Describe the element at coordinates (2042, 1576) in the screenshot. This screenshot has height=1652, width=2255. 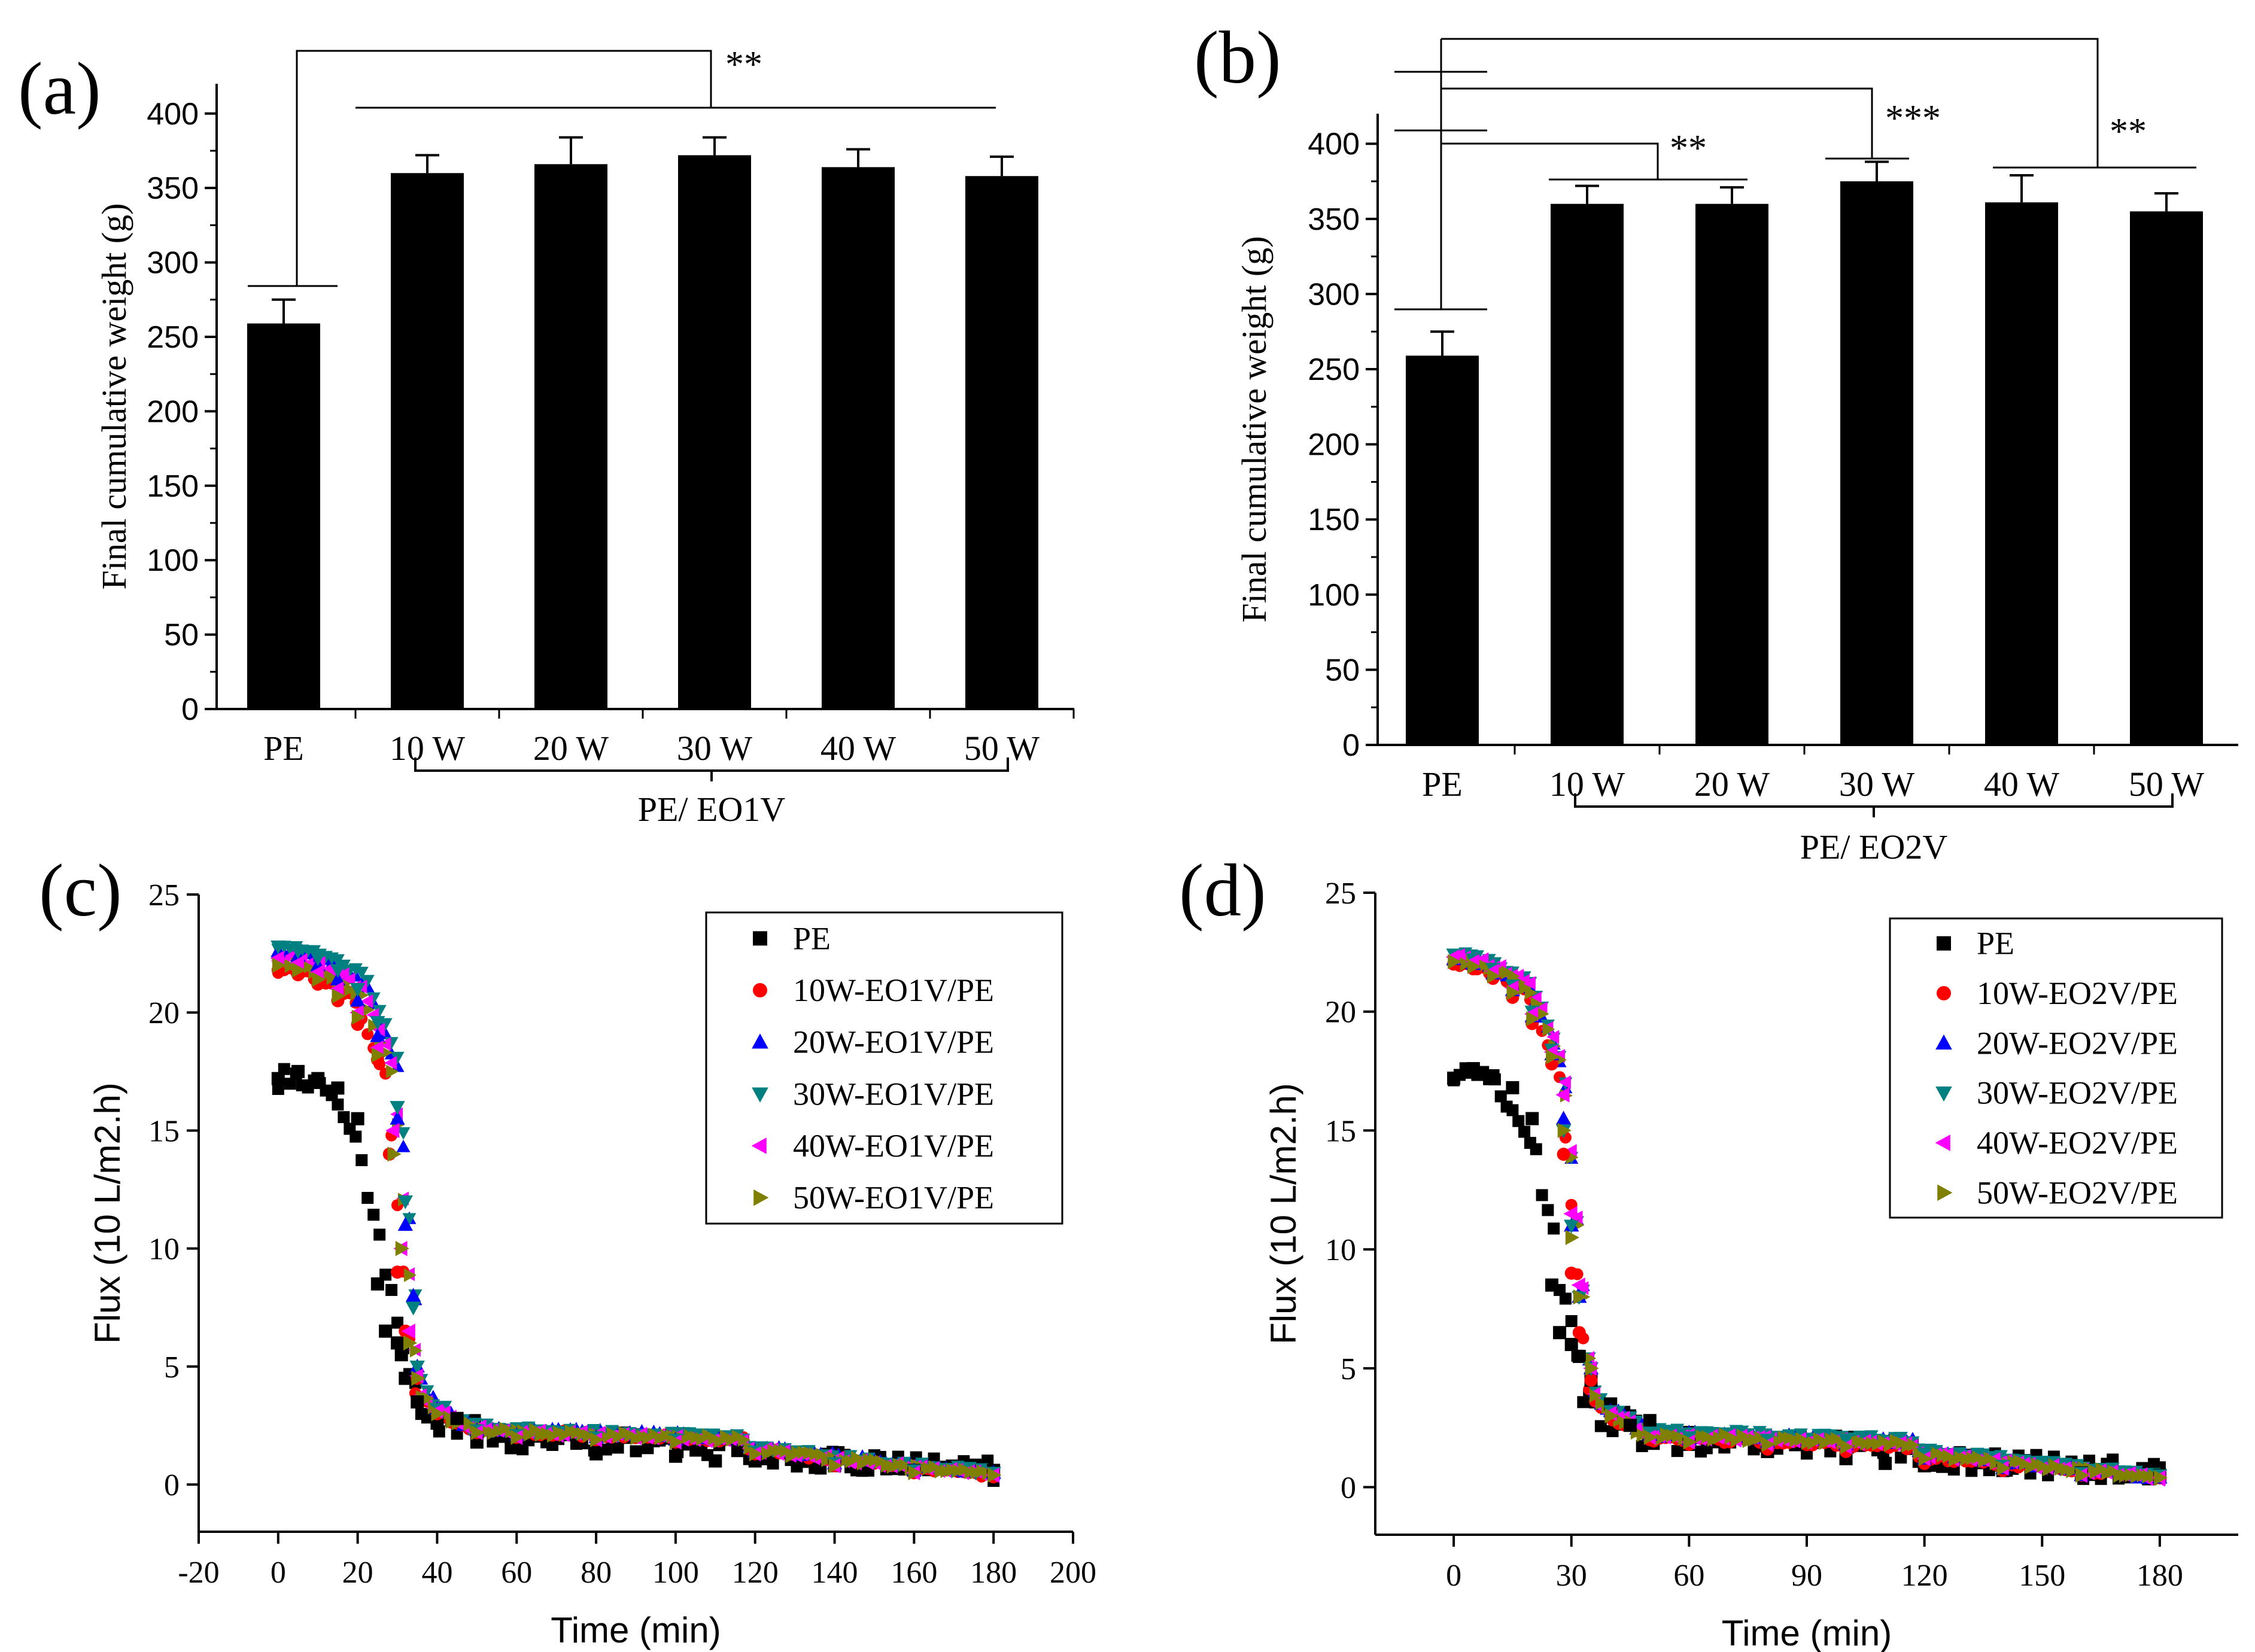
I see `x-tick-label: 150` at that location.